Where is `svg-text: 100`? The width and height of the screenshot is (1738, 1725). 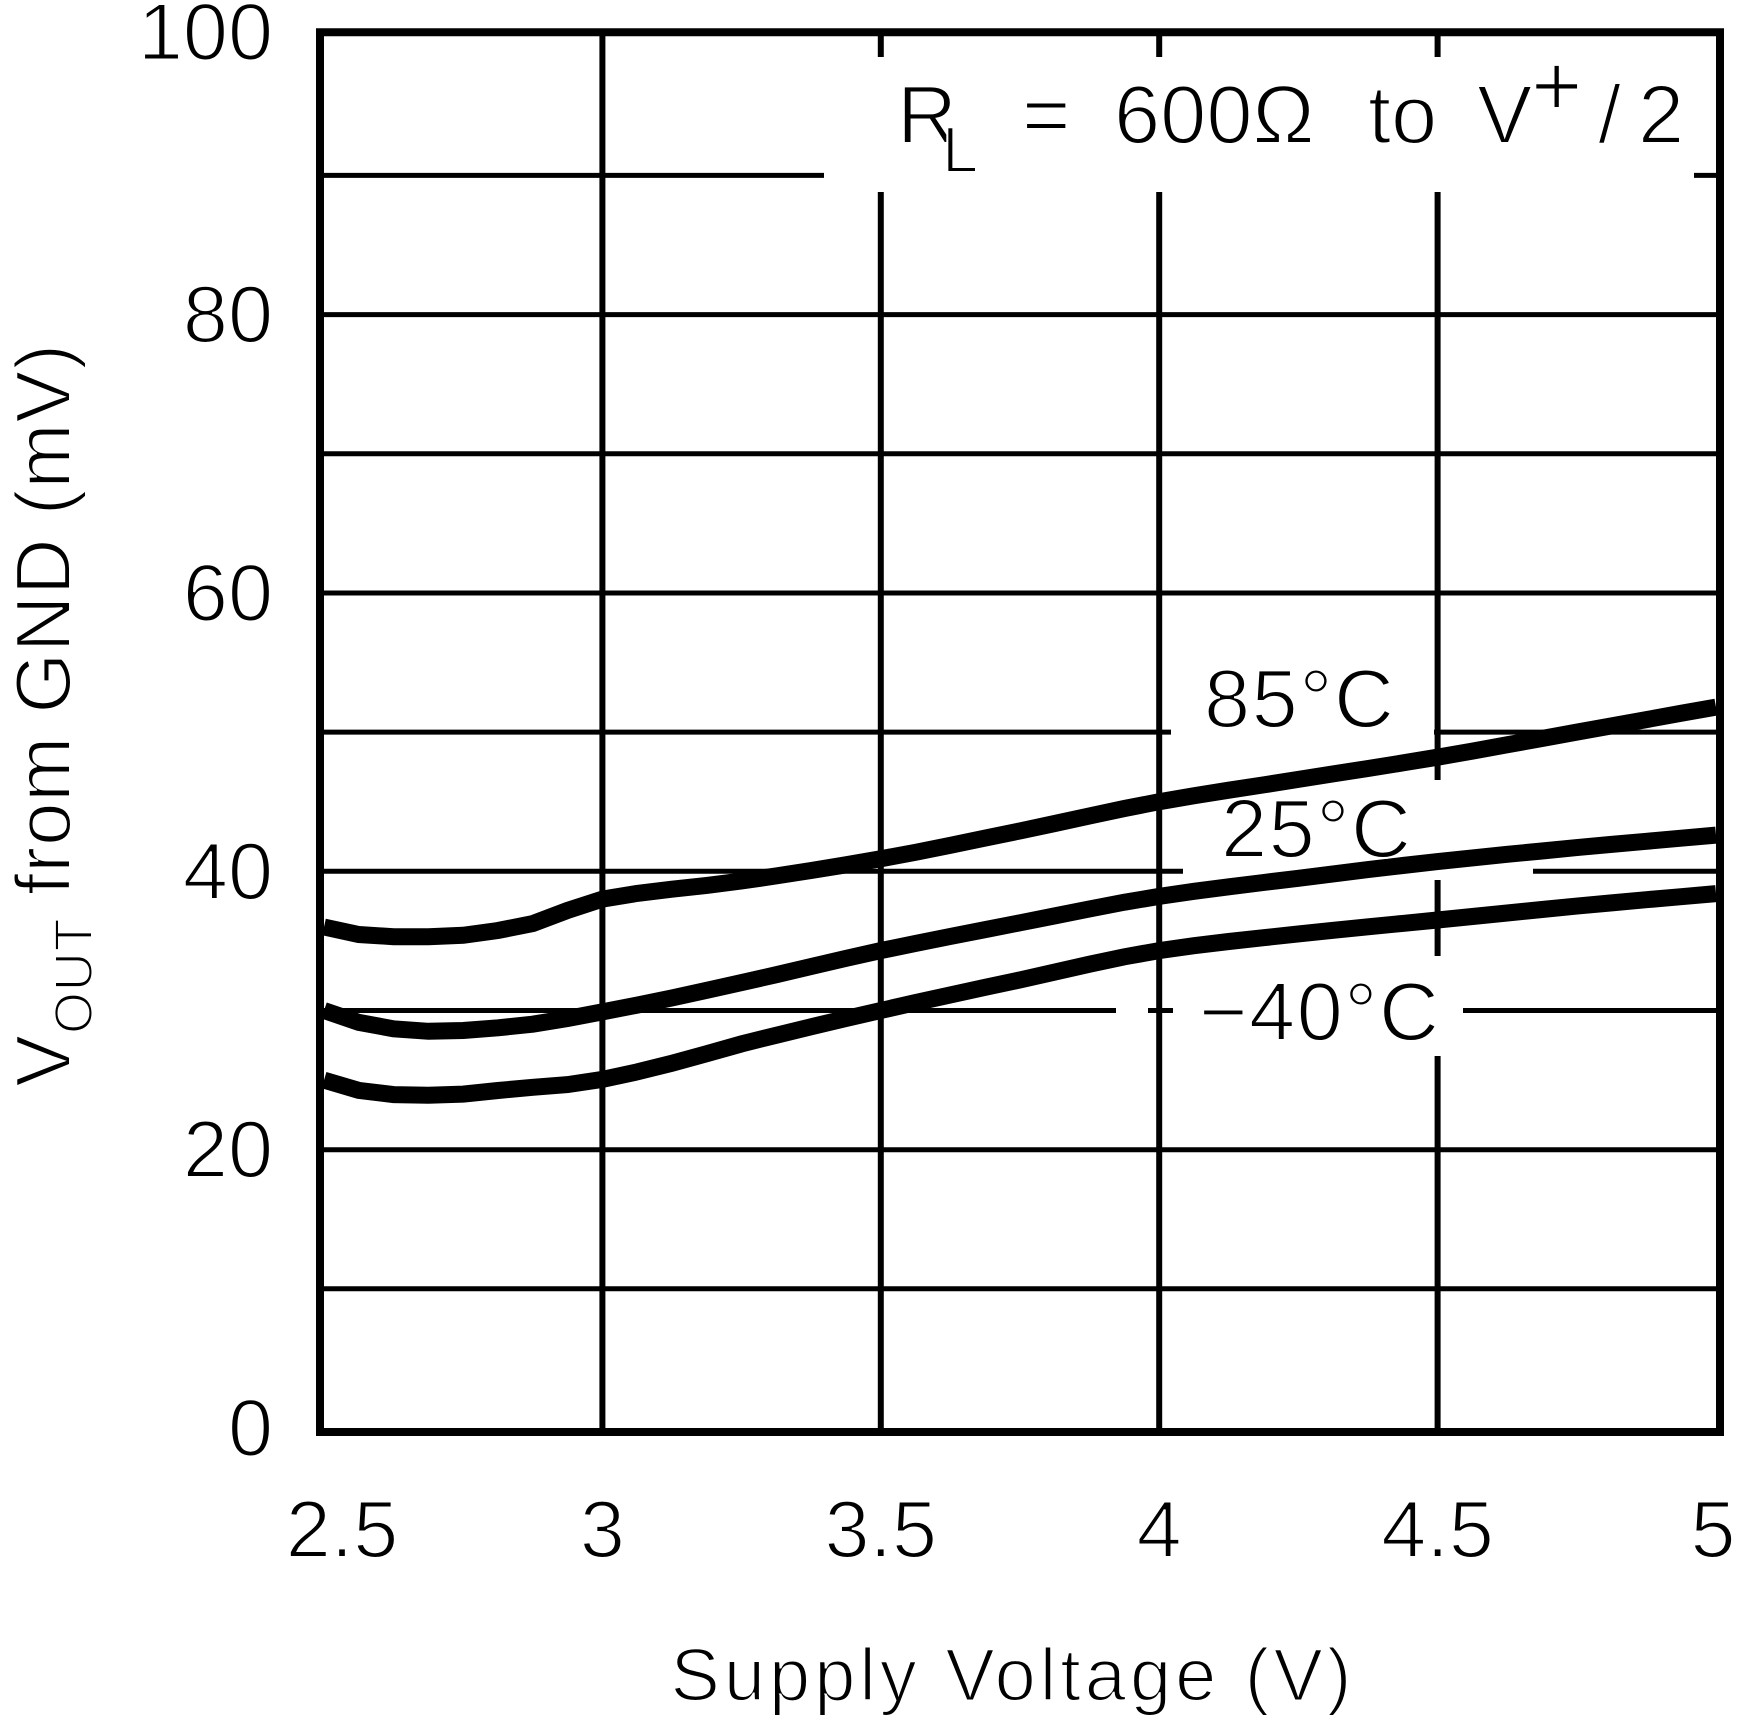
svg-text: 100 is located at coordinates (205, 39).